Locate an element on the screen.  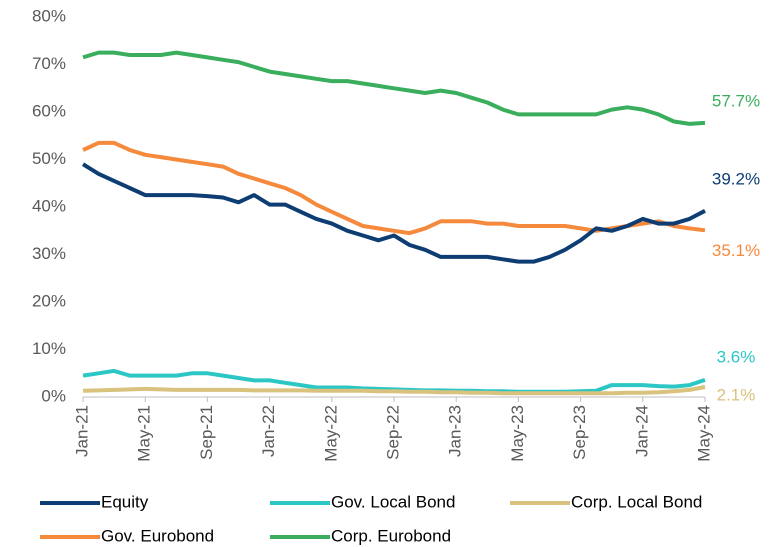
value-label: 57.7% is located at coordinates (736, 100).